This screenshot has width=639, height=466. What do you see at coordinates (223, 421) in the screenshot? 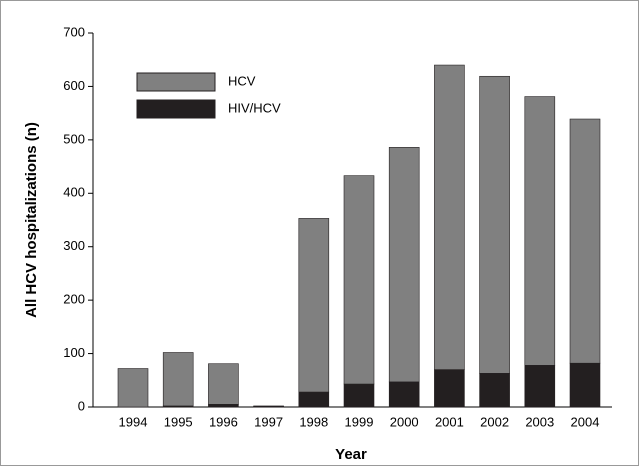
I see `x-tick-label: 1996` at bounding box center [223, 421].